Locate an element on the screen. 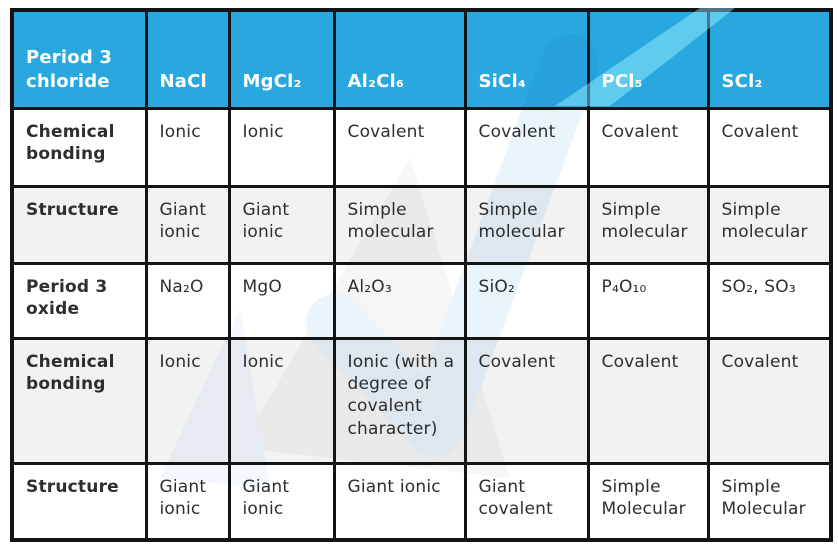 The width and height of the screenshot is (838, 544). column-header-al2cl6: Al₂Cl₆ is located at coordinates (399, 59).